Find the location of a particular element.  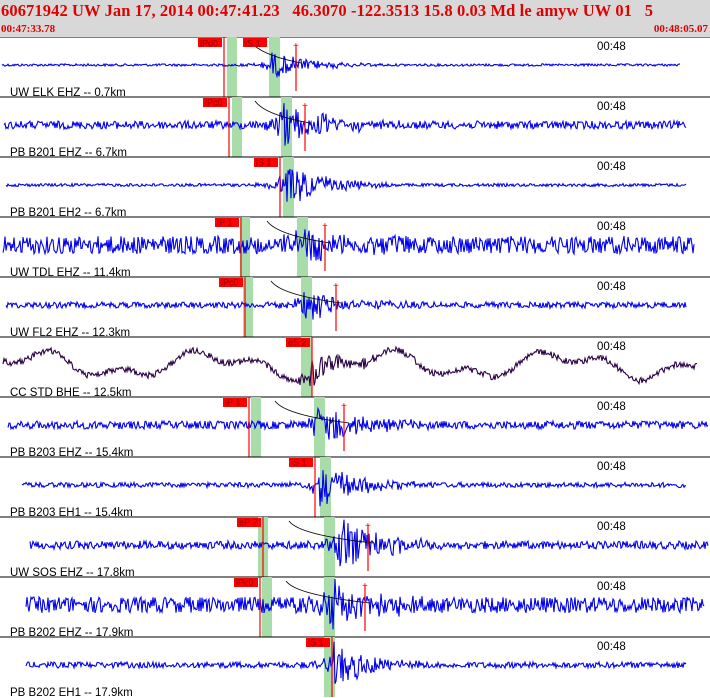

start-time-label: 00:47:33.78 is located at coordinates (28, 29).